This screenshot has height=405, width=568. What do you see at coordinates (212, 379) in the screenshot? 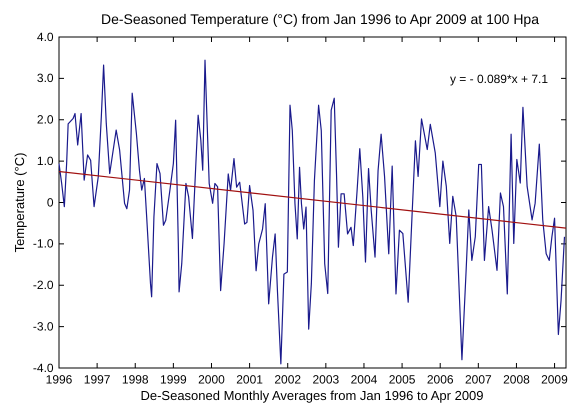
I see `x-tick-label: 2000` at bounding box center [212, 379].